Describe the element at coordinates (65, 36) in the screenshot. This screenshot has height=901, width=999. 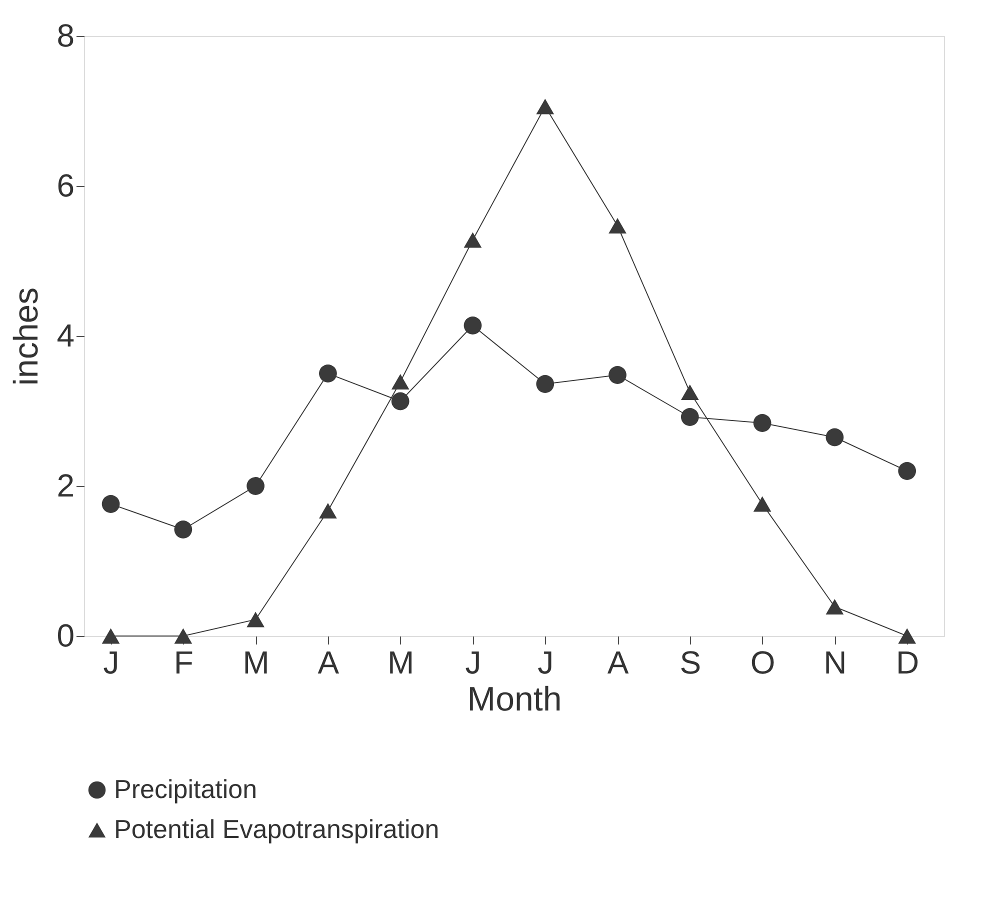
I see `y-tick-label: 8` at that location.